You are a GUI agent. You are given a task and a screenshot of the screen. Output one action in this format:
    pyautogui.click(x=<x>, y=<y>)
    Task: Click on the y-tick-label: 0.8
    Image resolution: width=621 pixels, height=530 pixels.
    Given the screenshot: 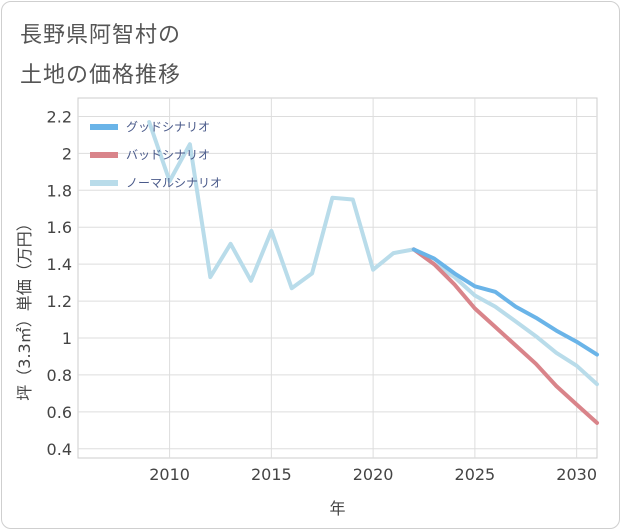 What is the action you would take?
    pyautogui.click(x=59, y=375)
    